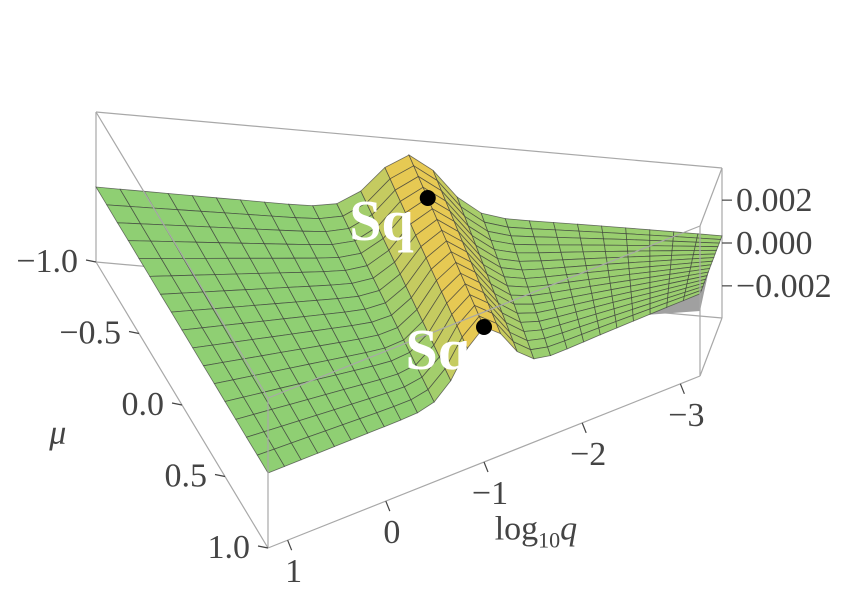  What do you see at coordinates (774, 200) in the screenshot?
I see `z-tick-label: 0.002` at bounding box center [774, 200].